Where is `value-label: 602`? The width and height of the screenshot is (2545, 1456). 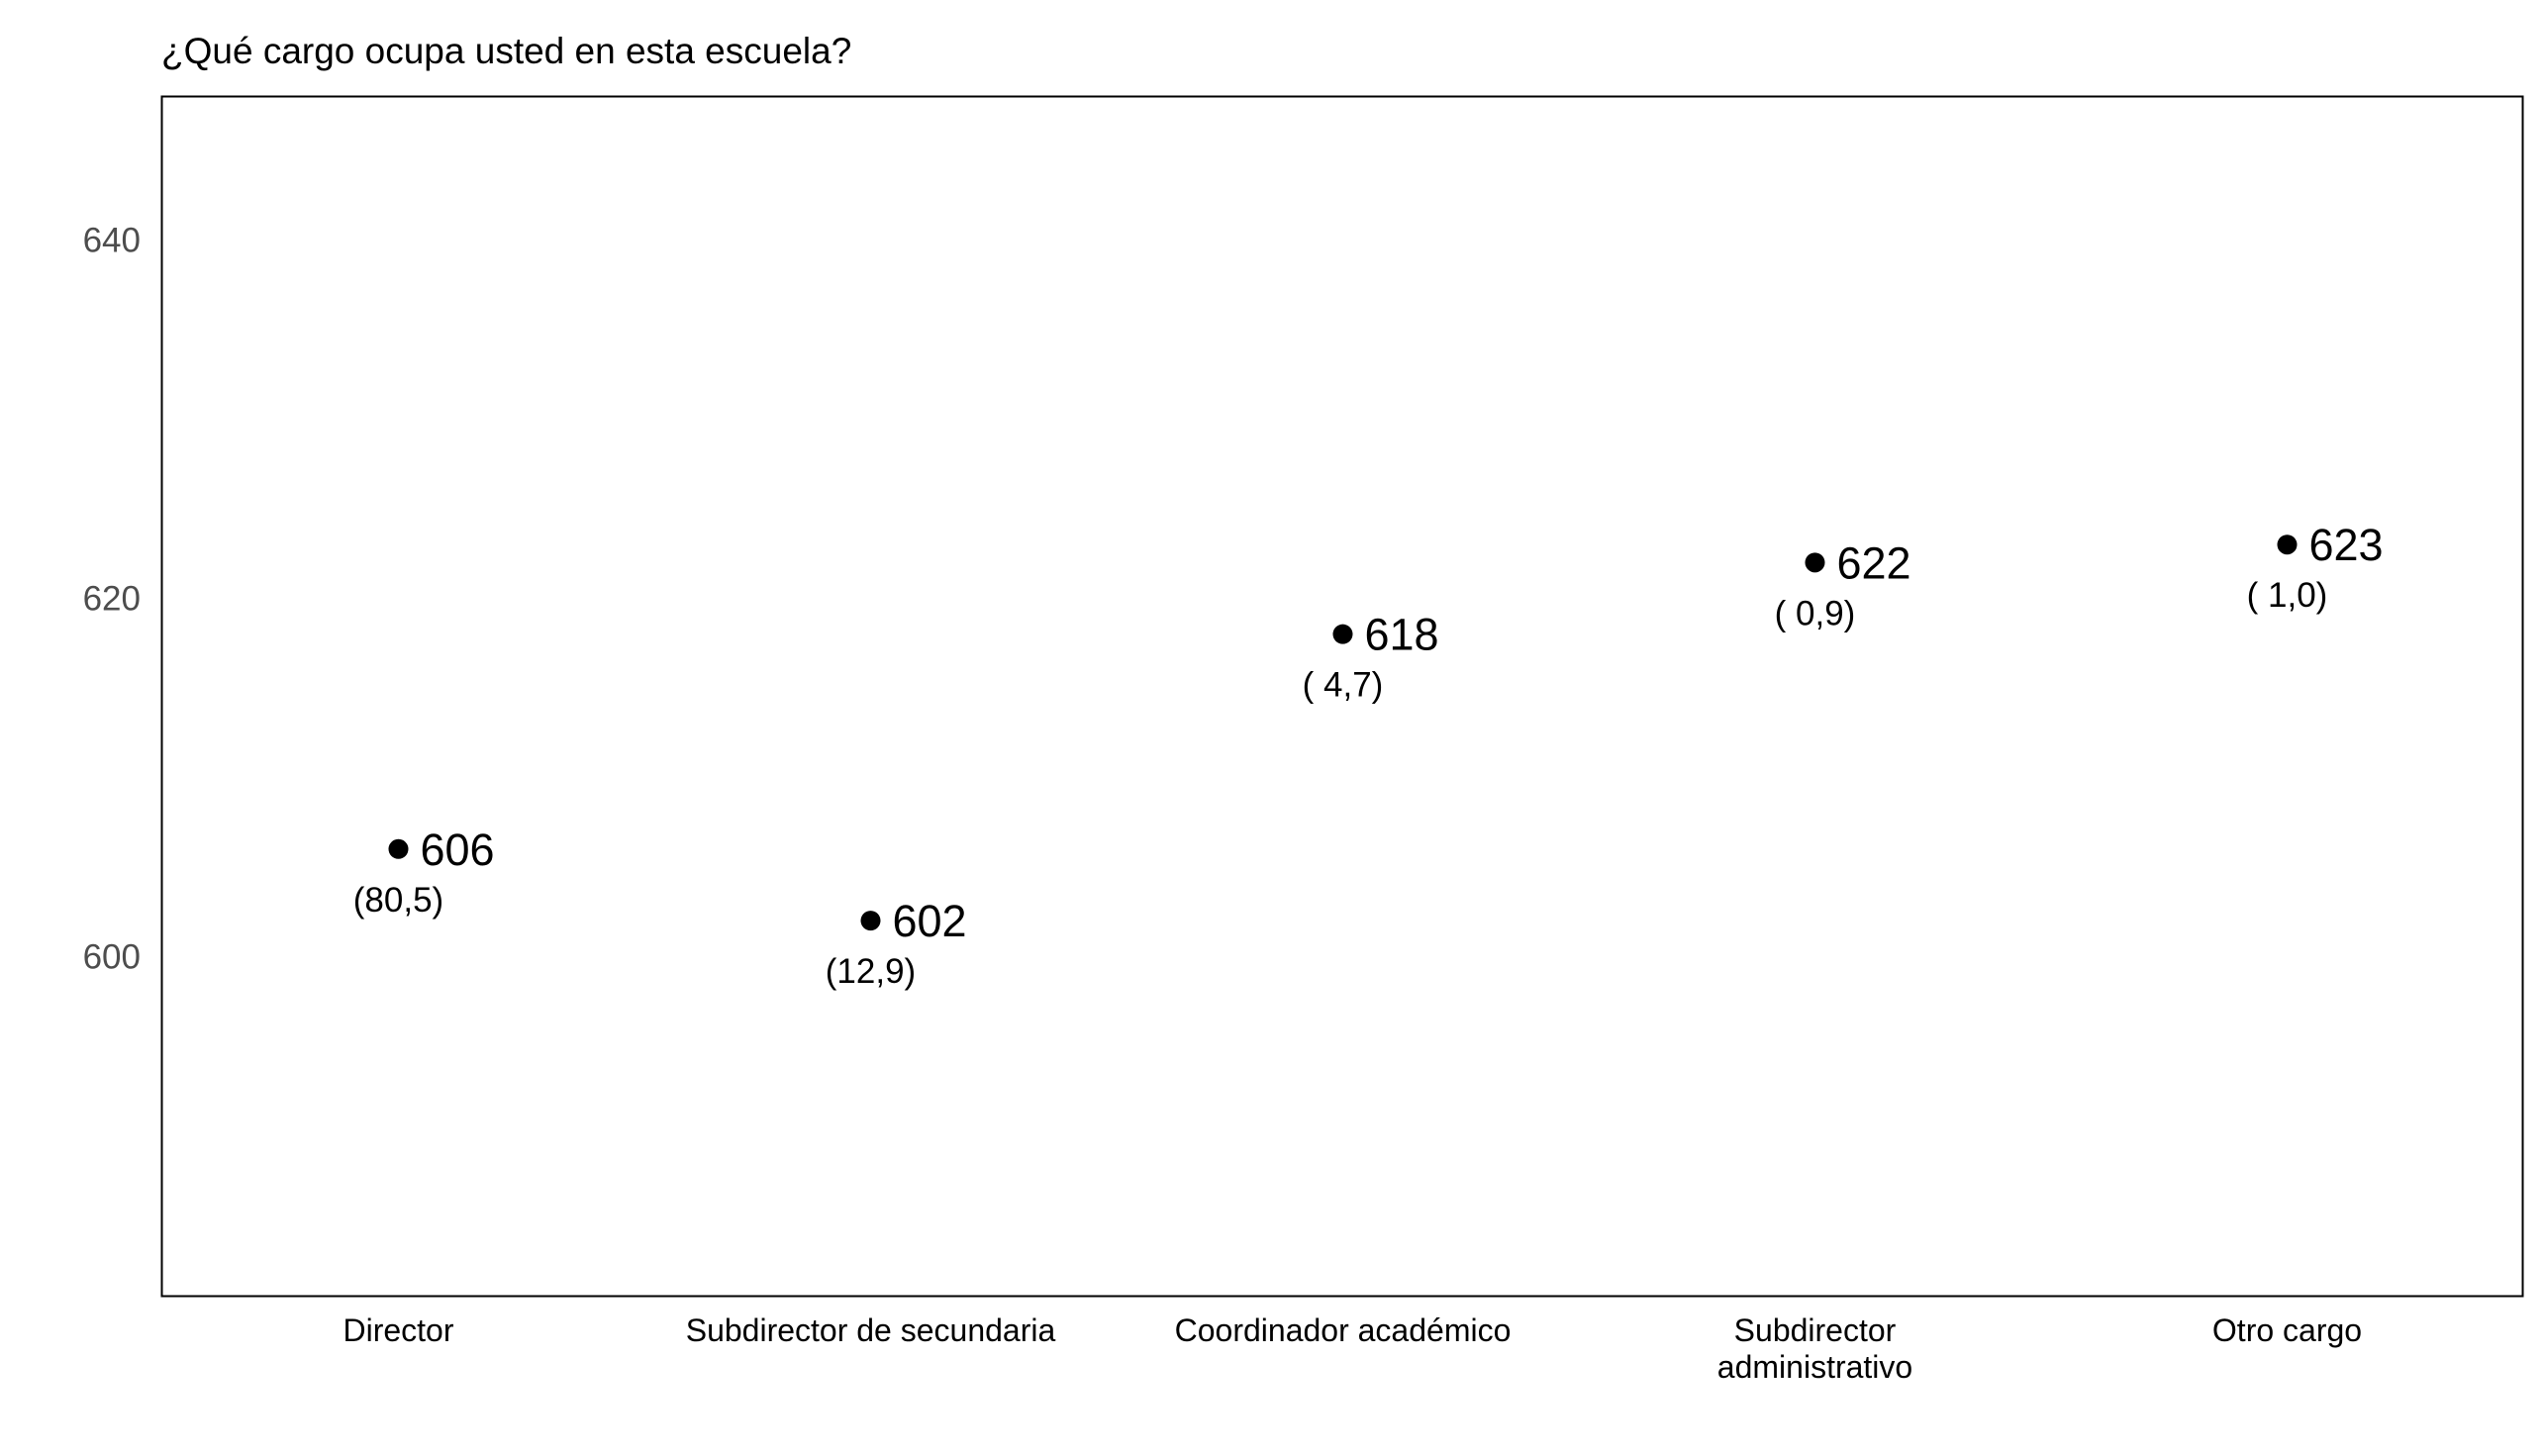
value-label: 602 is located at coordinates (930, 921).